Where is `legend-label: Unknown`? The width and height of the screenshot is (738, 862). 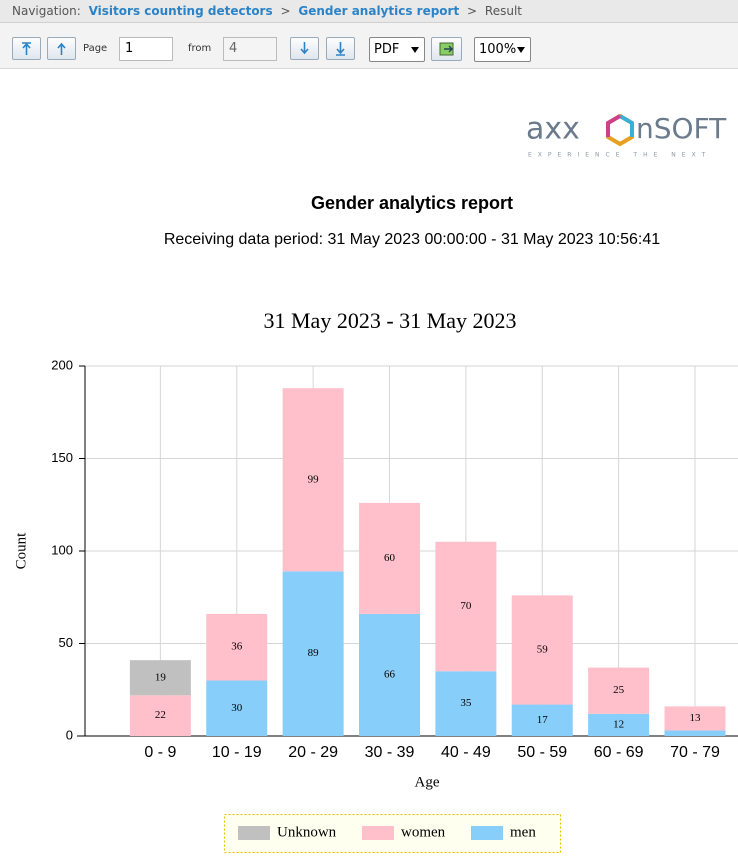 legend-label: Unknown is located at coordinates (307, 832).